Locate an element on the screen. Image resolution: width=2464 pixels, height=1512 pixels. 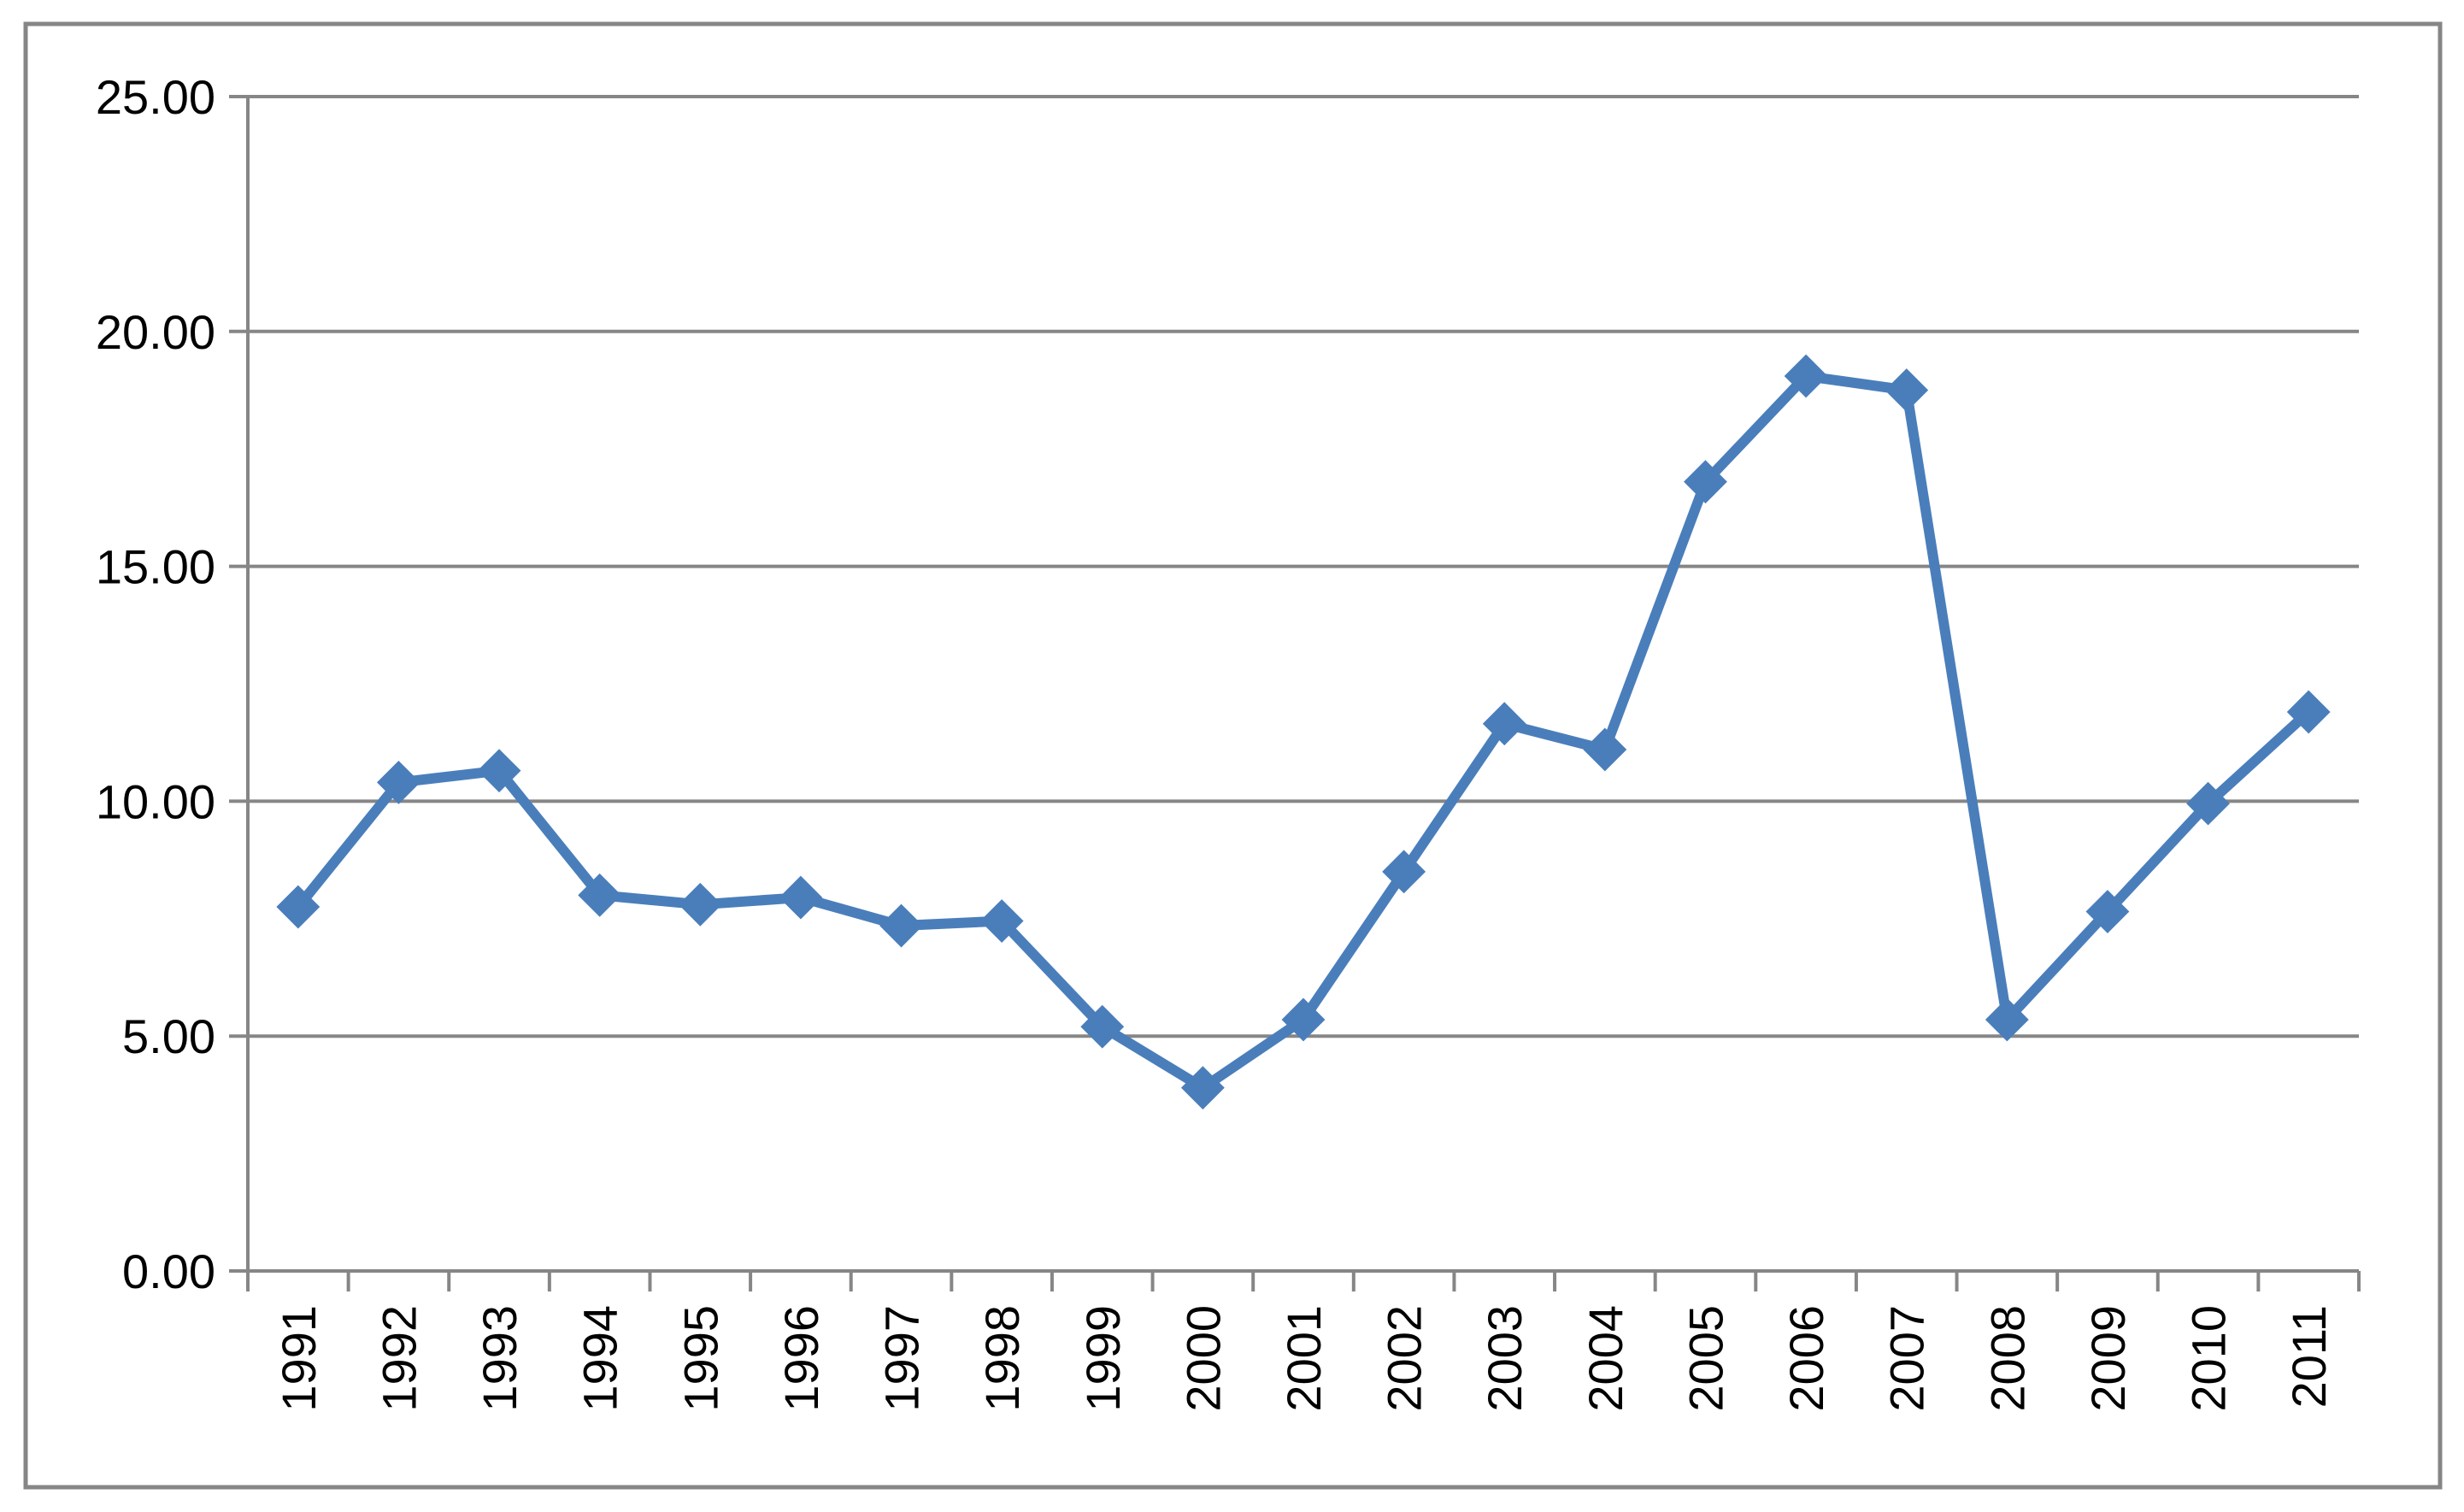
y-axis-tick-labels: 0.00 5.00 10.00 15.00 20.00 25.00 is located at coordinates (155, 684).